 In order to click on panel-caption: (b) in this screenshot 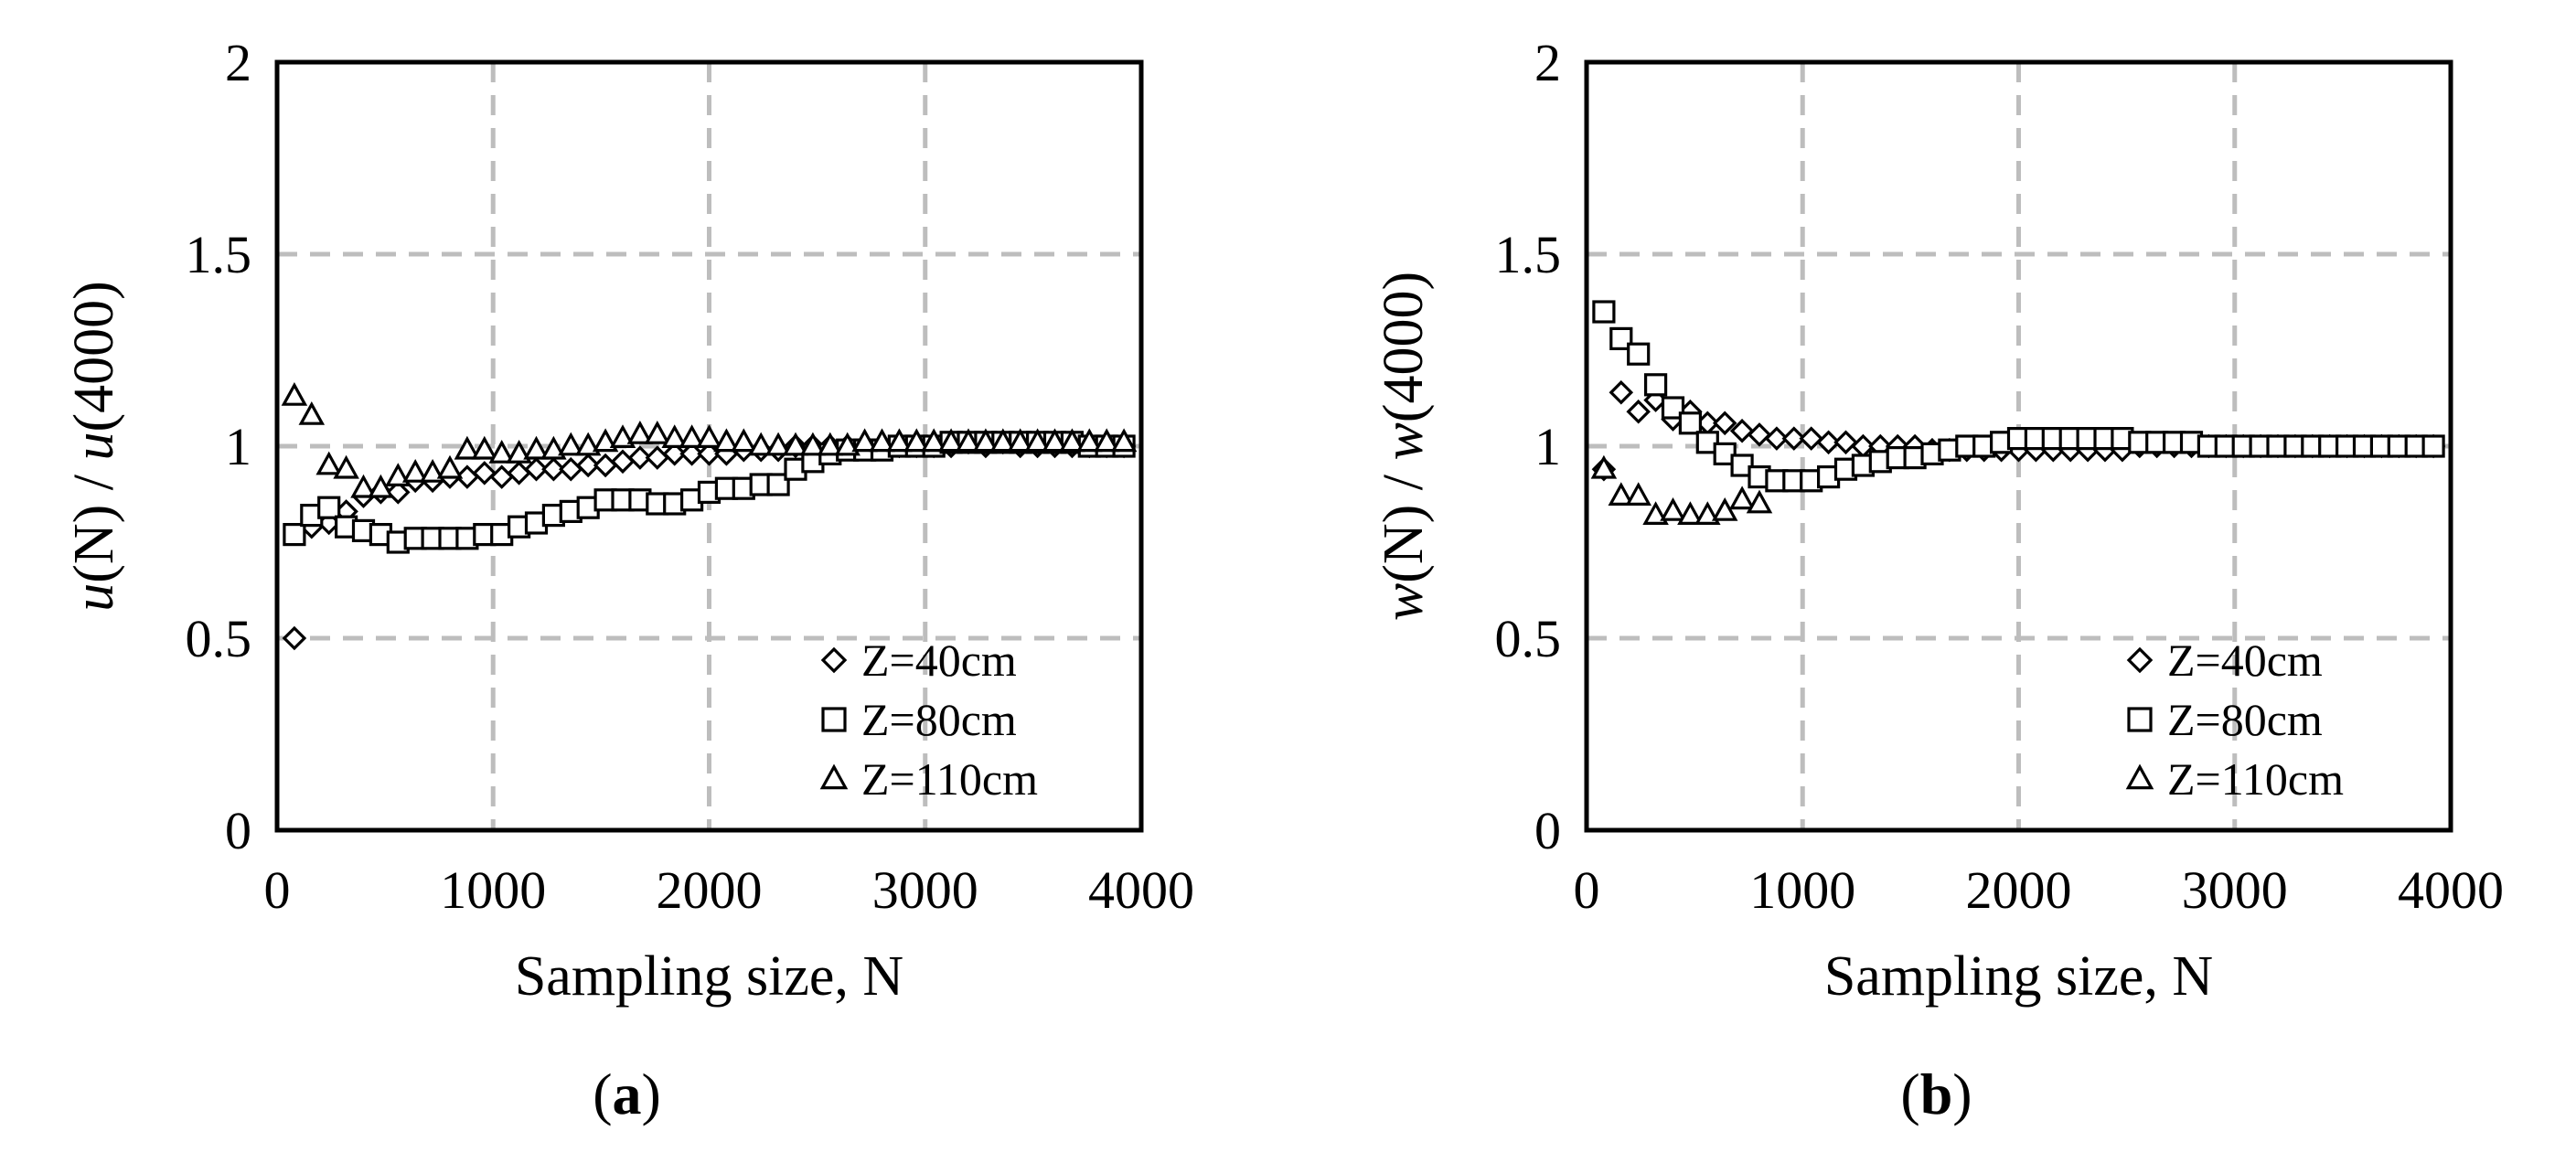, I will do `click(1936, 1094)`.